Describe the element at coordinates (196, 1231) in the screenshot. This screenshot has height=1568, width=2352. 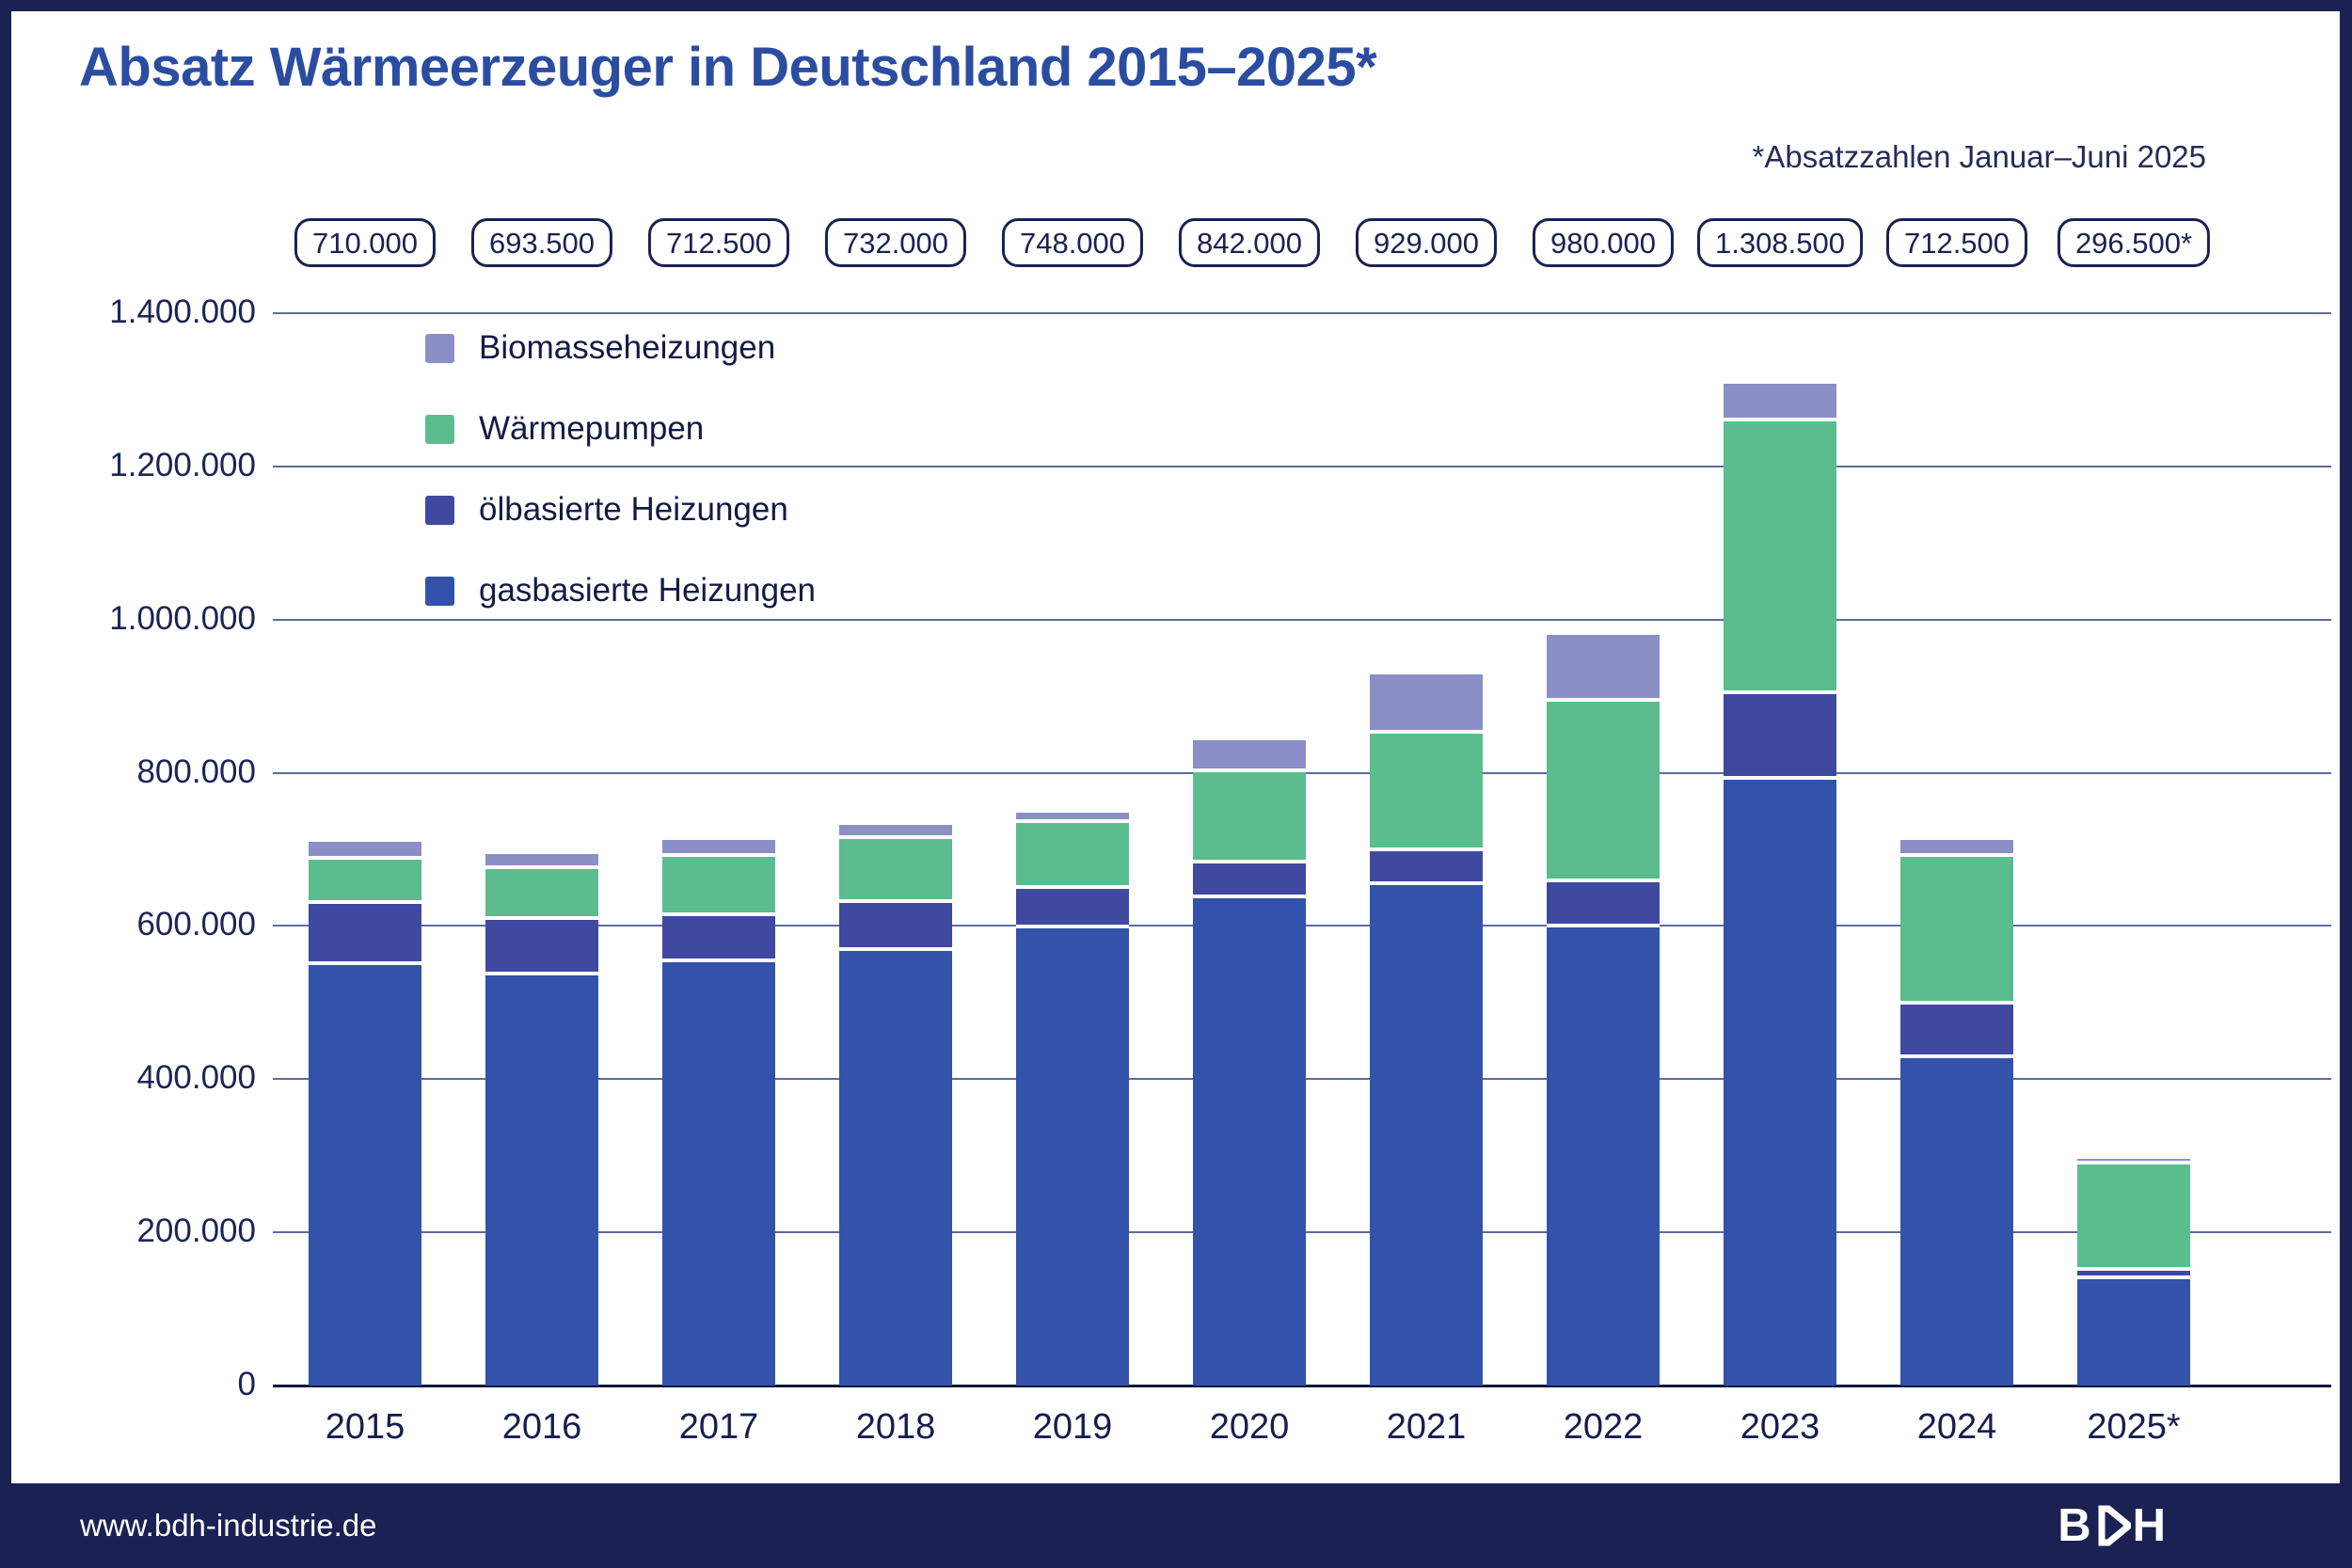
I see `y-axis-tick-label: 200.000` at that location.